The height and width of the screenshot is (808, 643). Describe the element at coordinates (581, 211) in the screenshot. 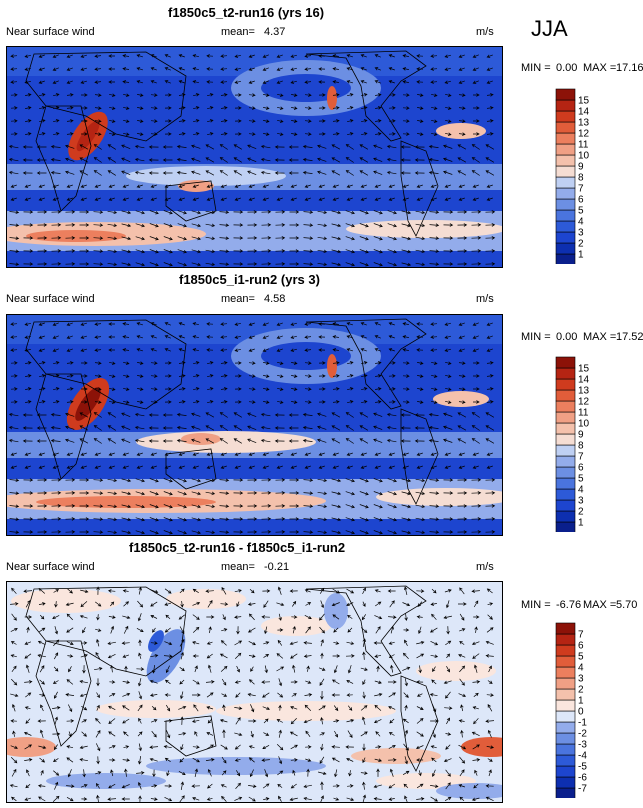

I see `colorbar-label: 5` at that location.